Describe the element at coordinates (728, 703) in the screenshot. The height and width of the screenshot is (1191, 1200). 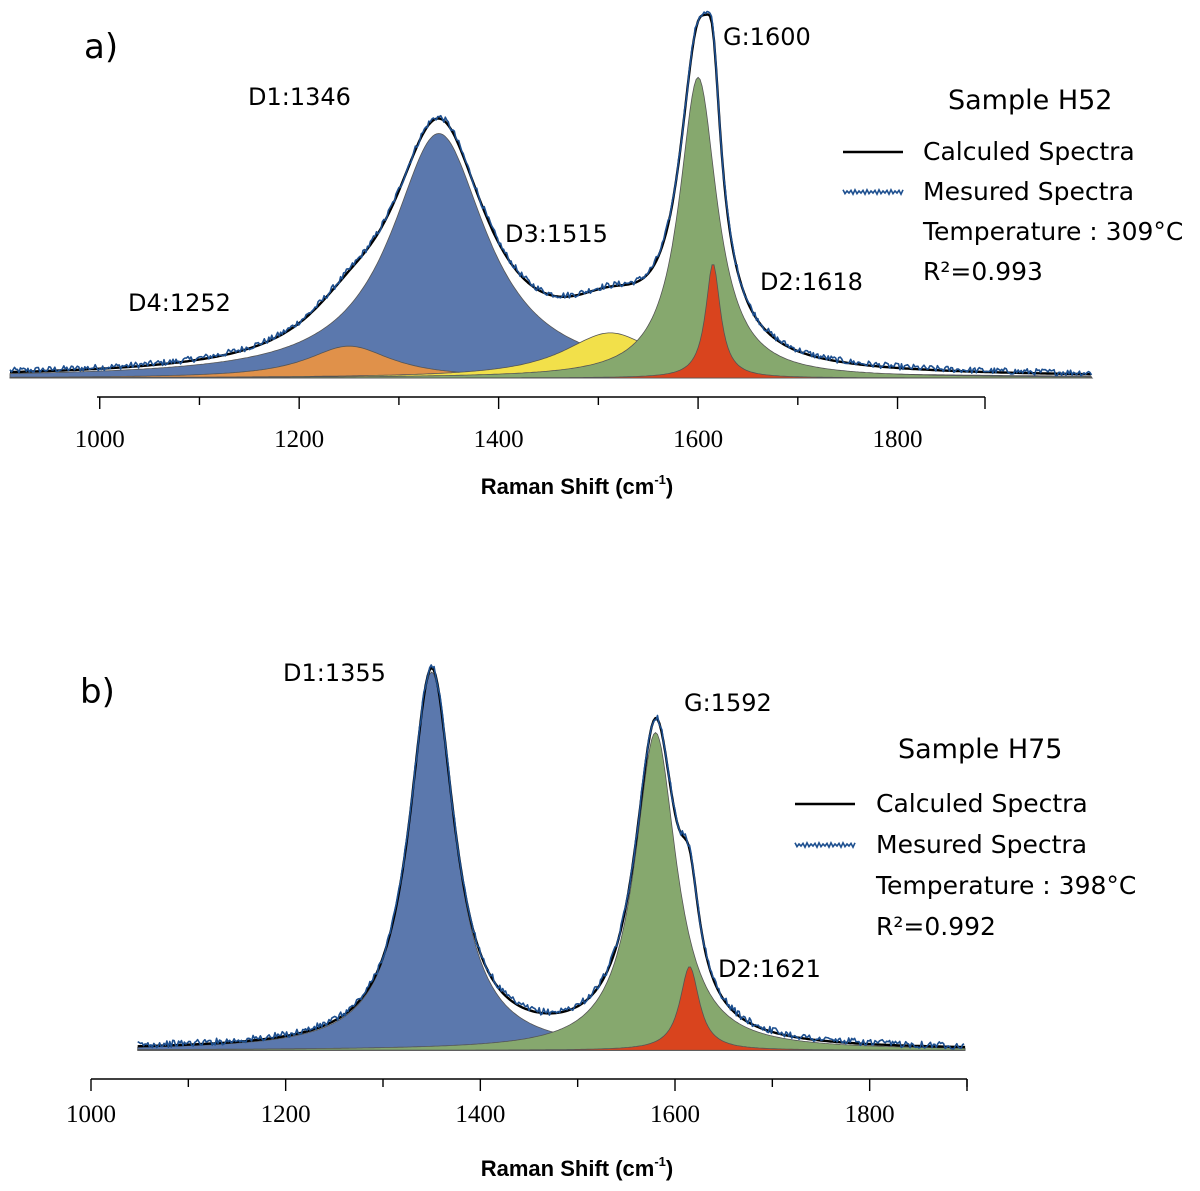
I see `peak-label-g: G:1592` at that location.